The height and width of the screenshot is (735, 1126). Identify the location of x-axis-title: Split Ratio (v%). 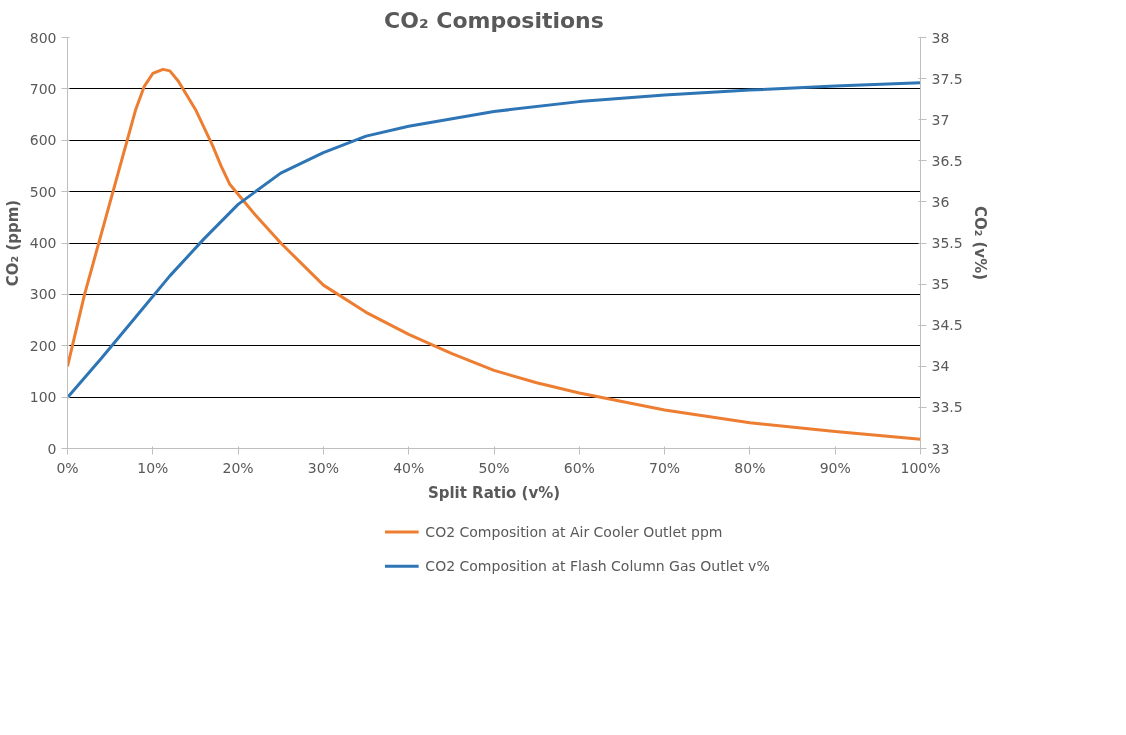
(494, 492).